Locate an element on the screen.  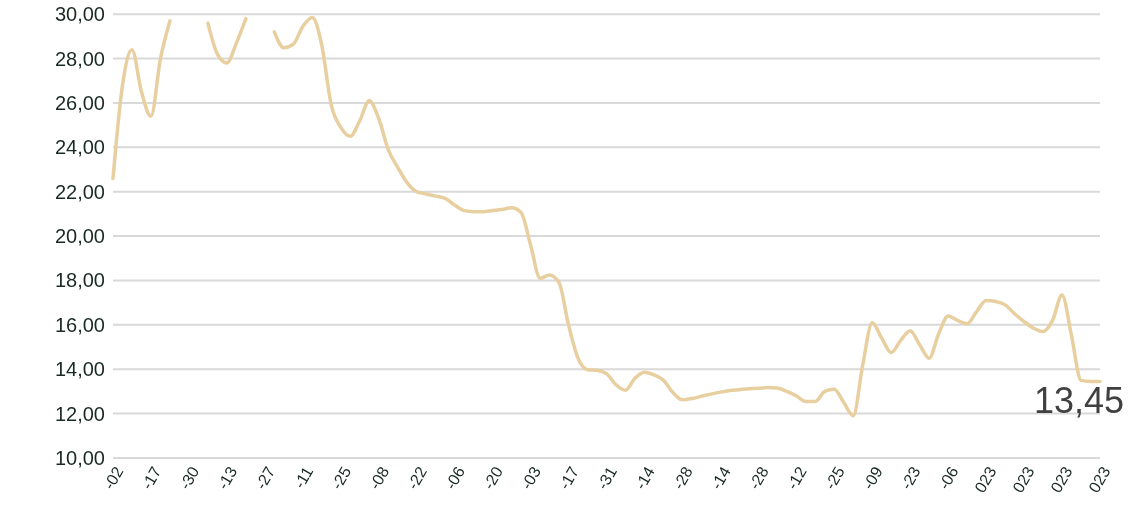
x-tick-label: -09 is located at coordinates (872, 478).